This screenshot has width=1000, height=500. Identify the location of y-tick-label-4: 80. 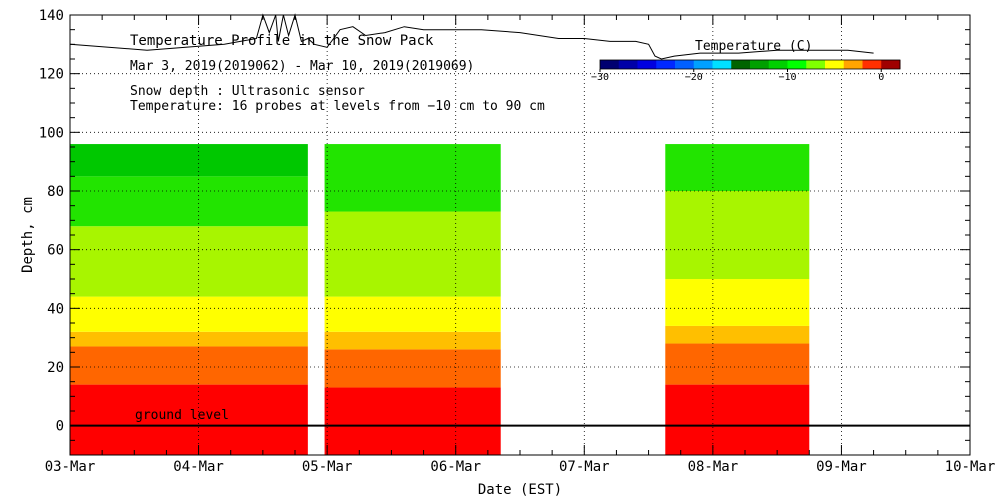
(55, 192).